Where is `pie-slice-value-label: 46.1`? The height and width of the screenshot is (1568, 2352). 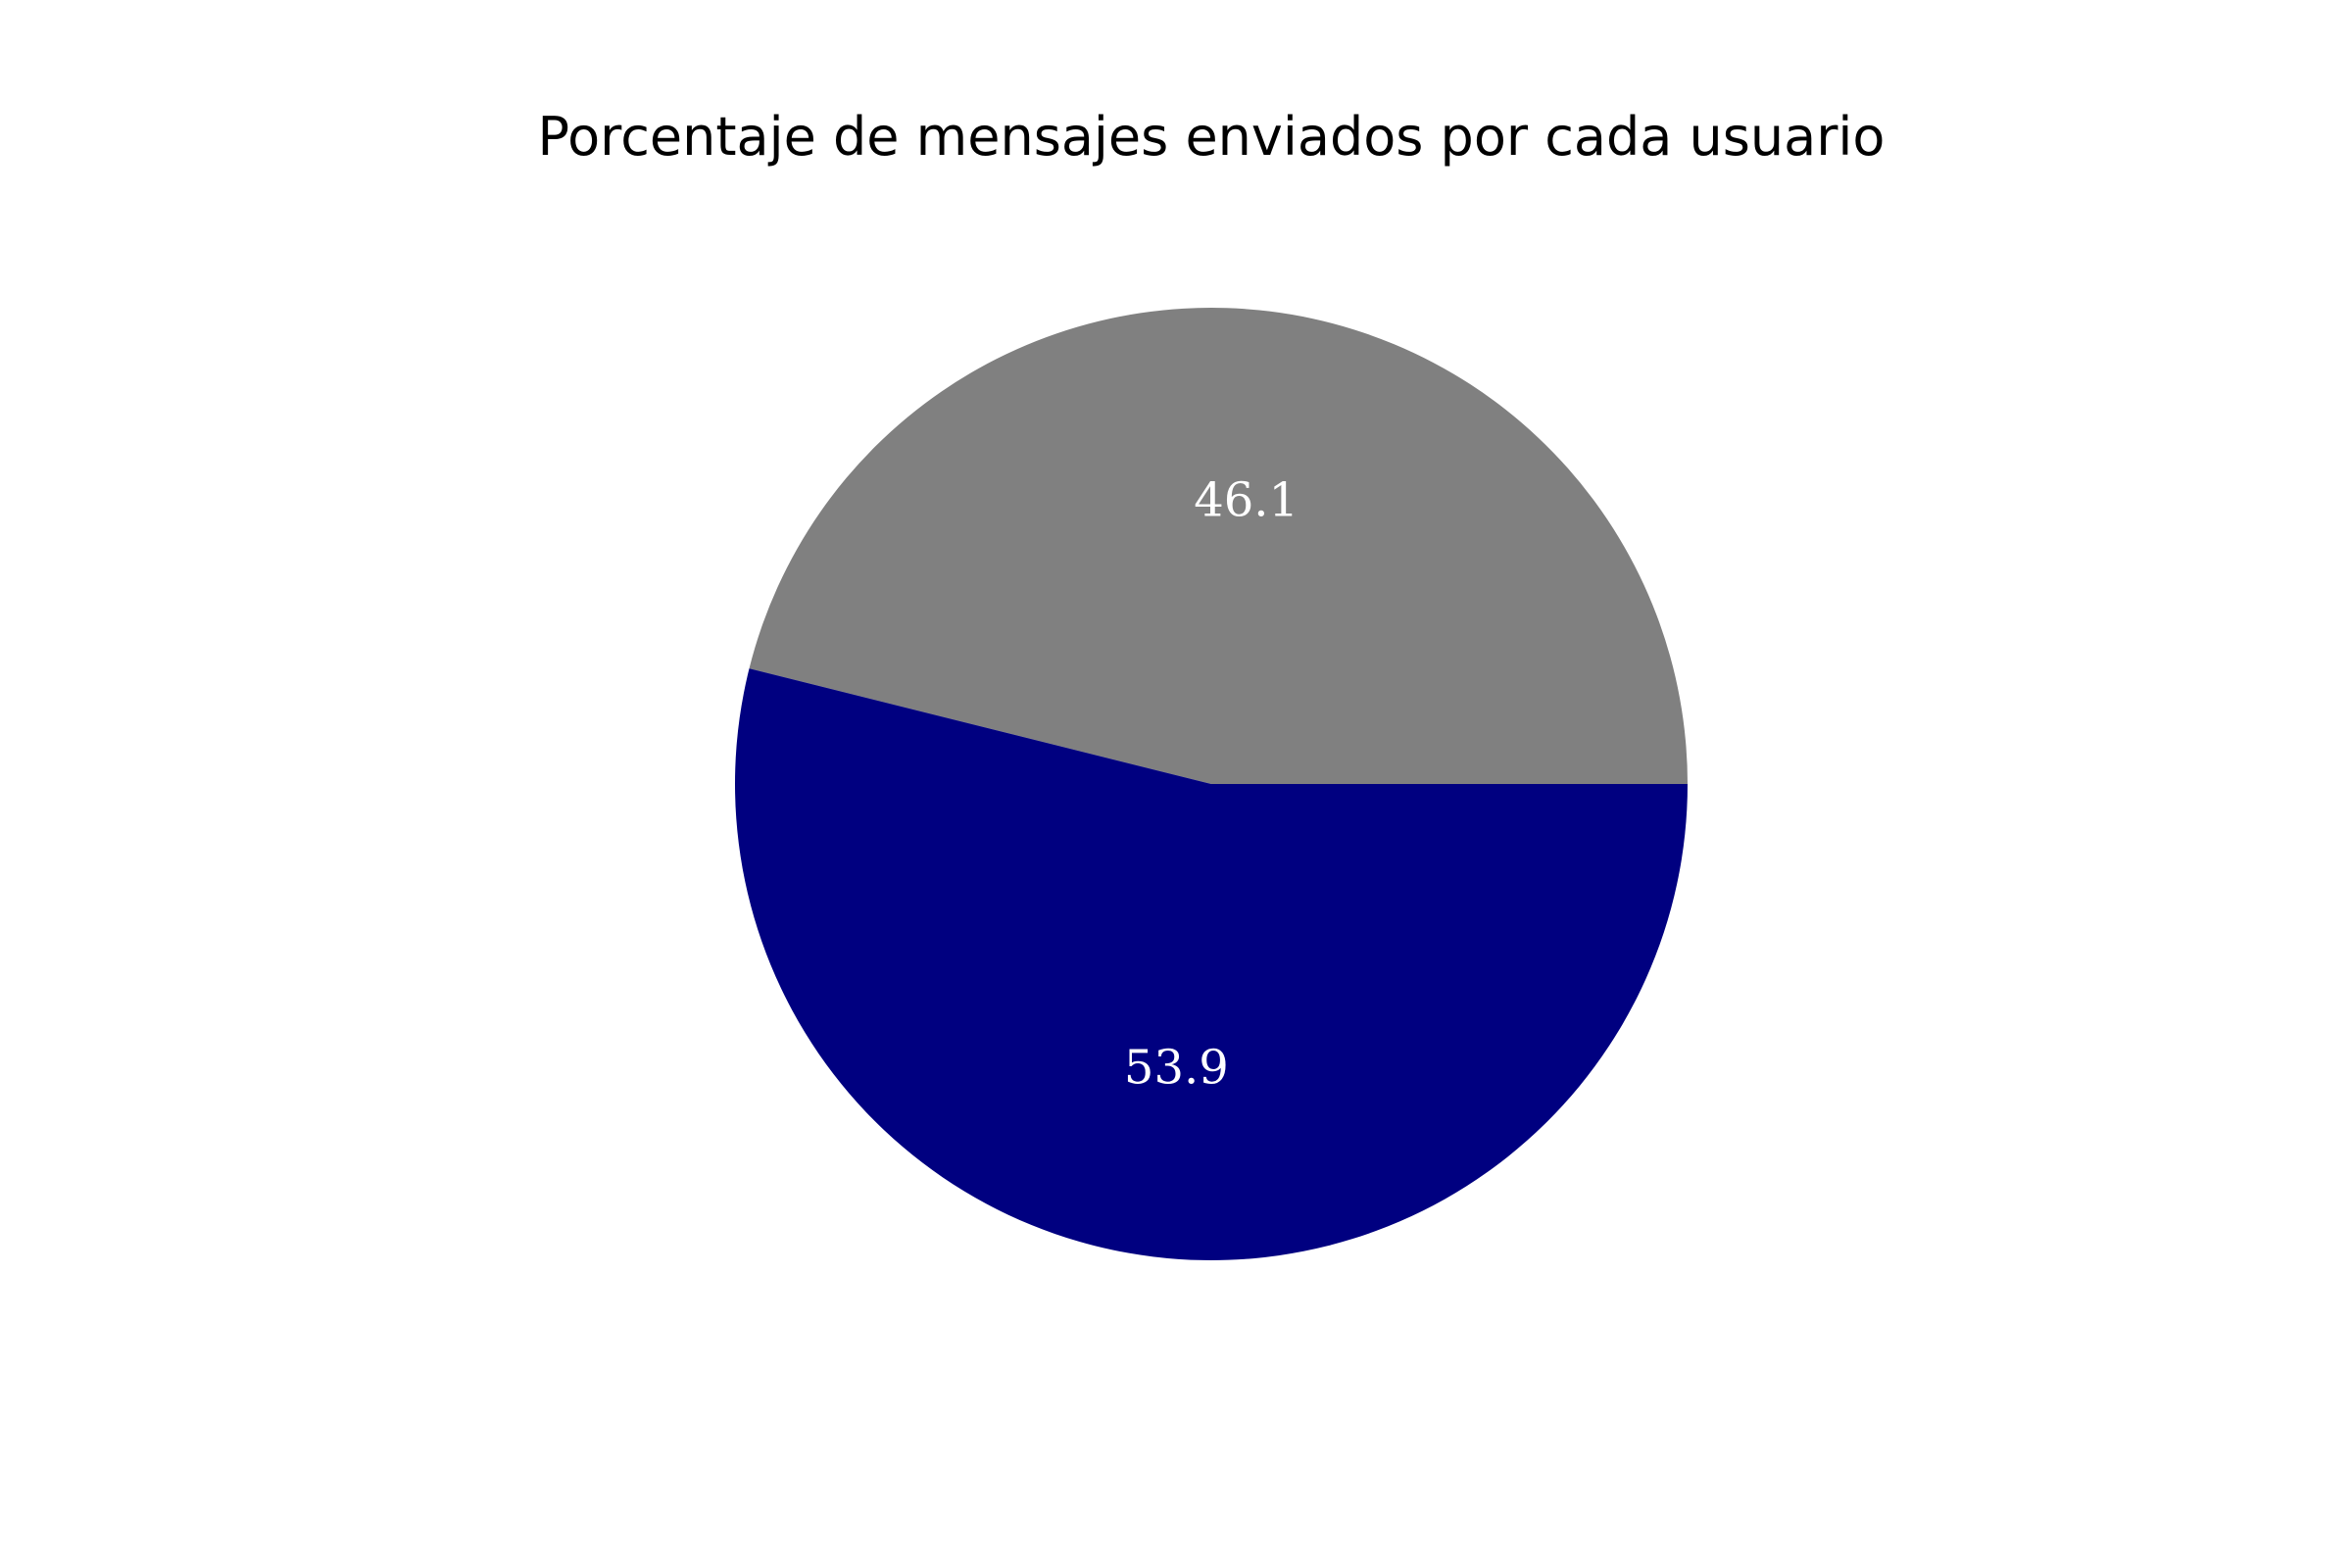 pie-slice-value-label: 46.1 is located at coordinates (1246, 500).